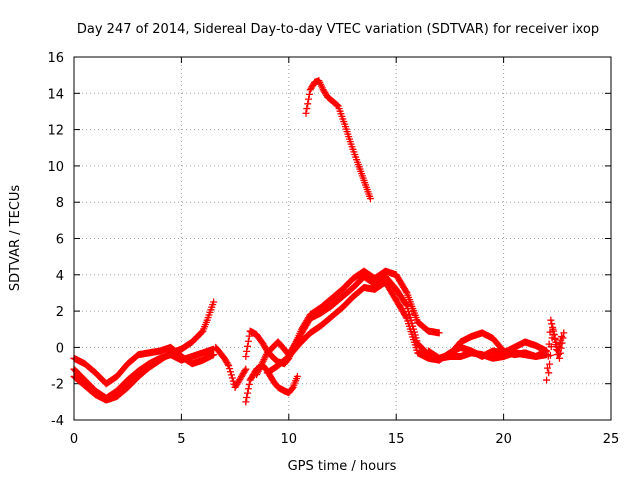  I want to click on y-tick-label: 6, so click(60, 240).